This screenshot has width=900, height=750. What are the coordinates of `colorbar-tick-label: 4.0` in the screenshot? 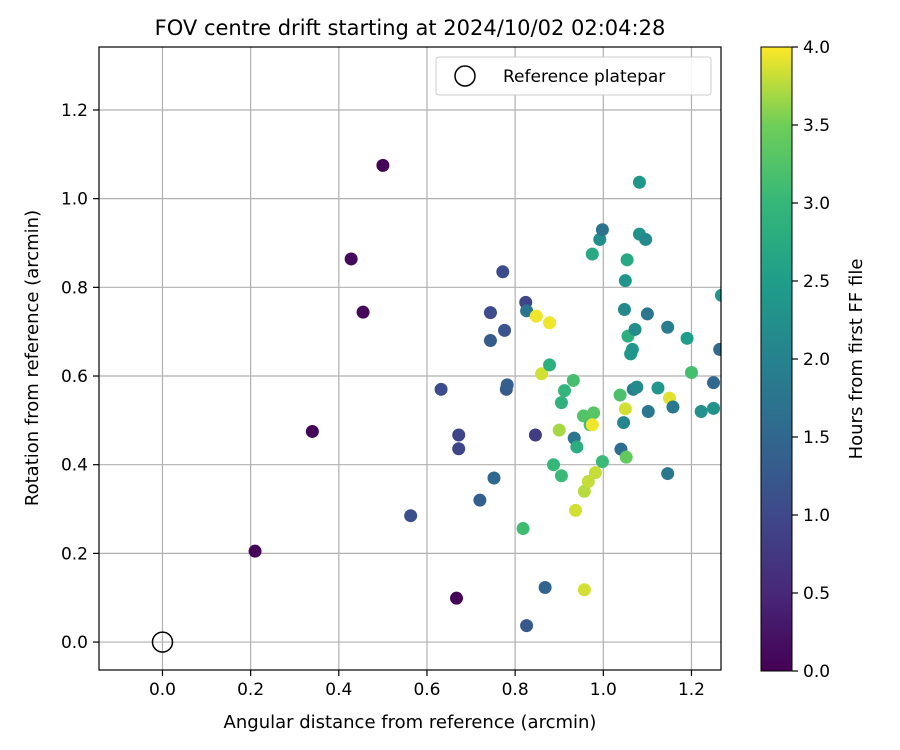 It's located at (816, 48).